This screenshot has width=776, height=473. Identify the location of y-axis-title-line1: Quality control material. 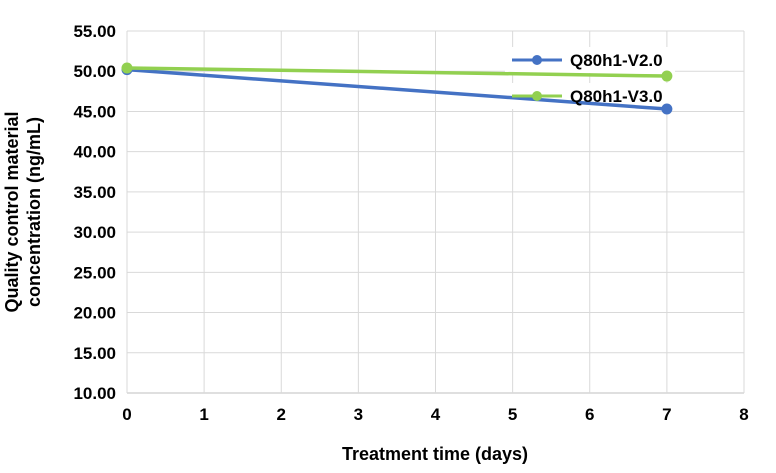
(12, 211).